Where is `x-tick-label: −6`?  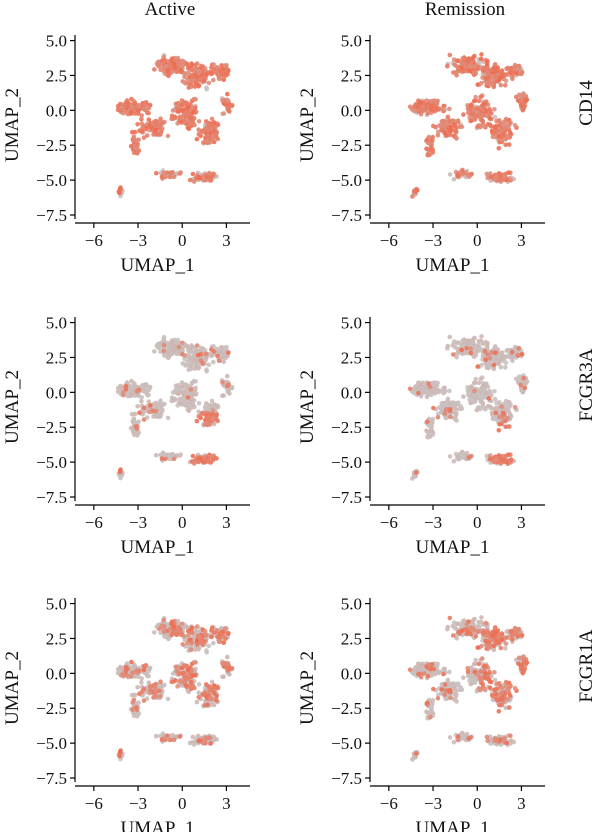 x-tick-label: −6 is located at coordinates (94, 522).